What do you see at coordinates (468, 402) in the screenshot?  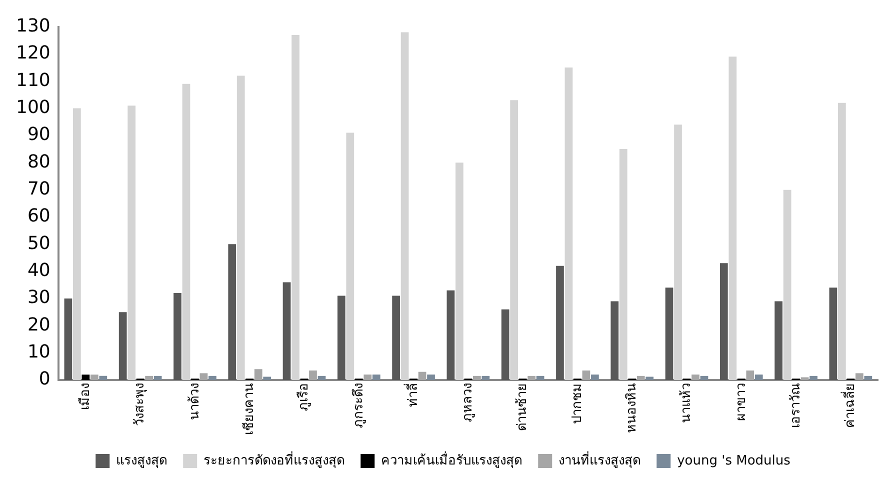 I see `x-tick-label: ภูหลวง` at bounding box center [468, 402].